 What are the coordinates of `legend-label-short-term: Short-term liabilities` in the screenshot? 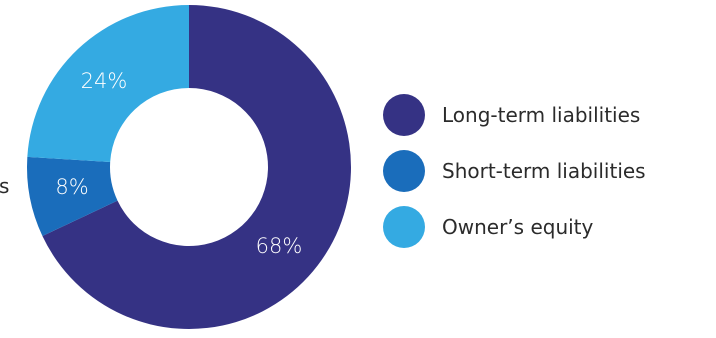 It's located at (544, 171).